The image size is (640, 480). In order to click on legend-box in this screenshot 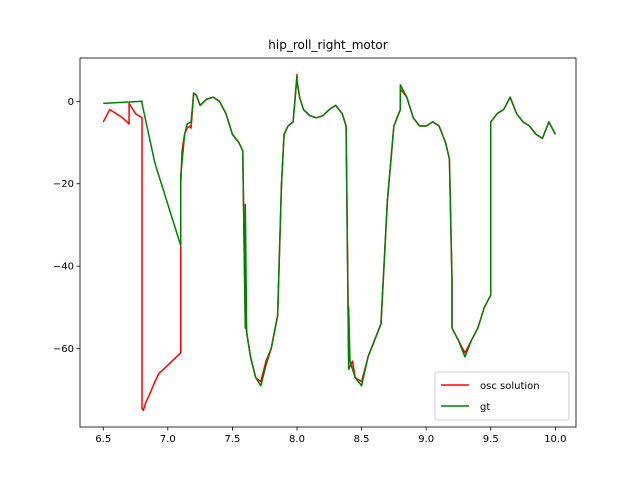, I will do `click(502, 396)`.